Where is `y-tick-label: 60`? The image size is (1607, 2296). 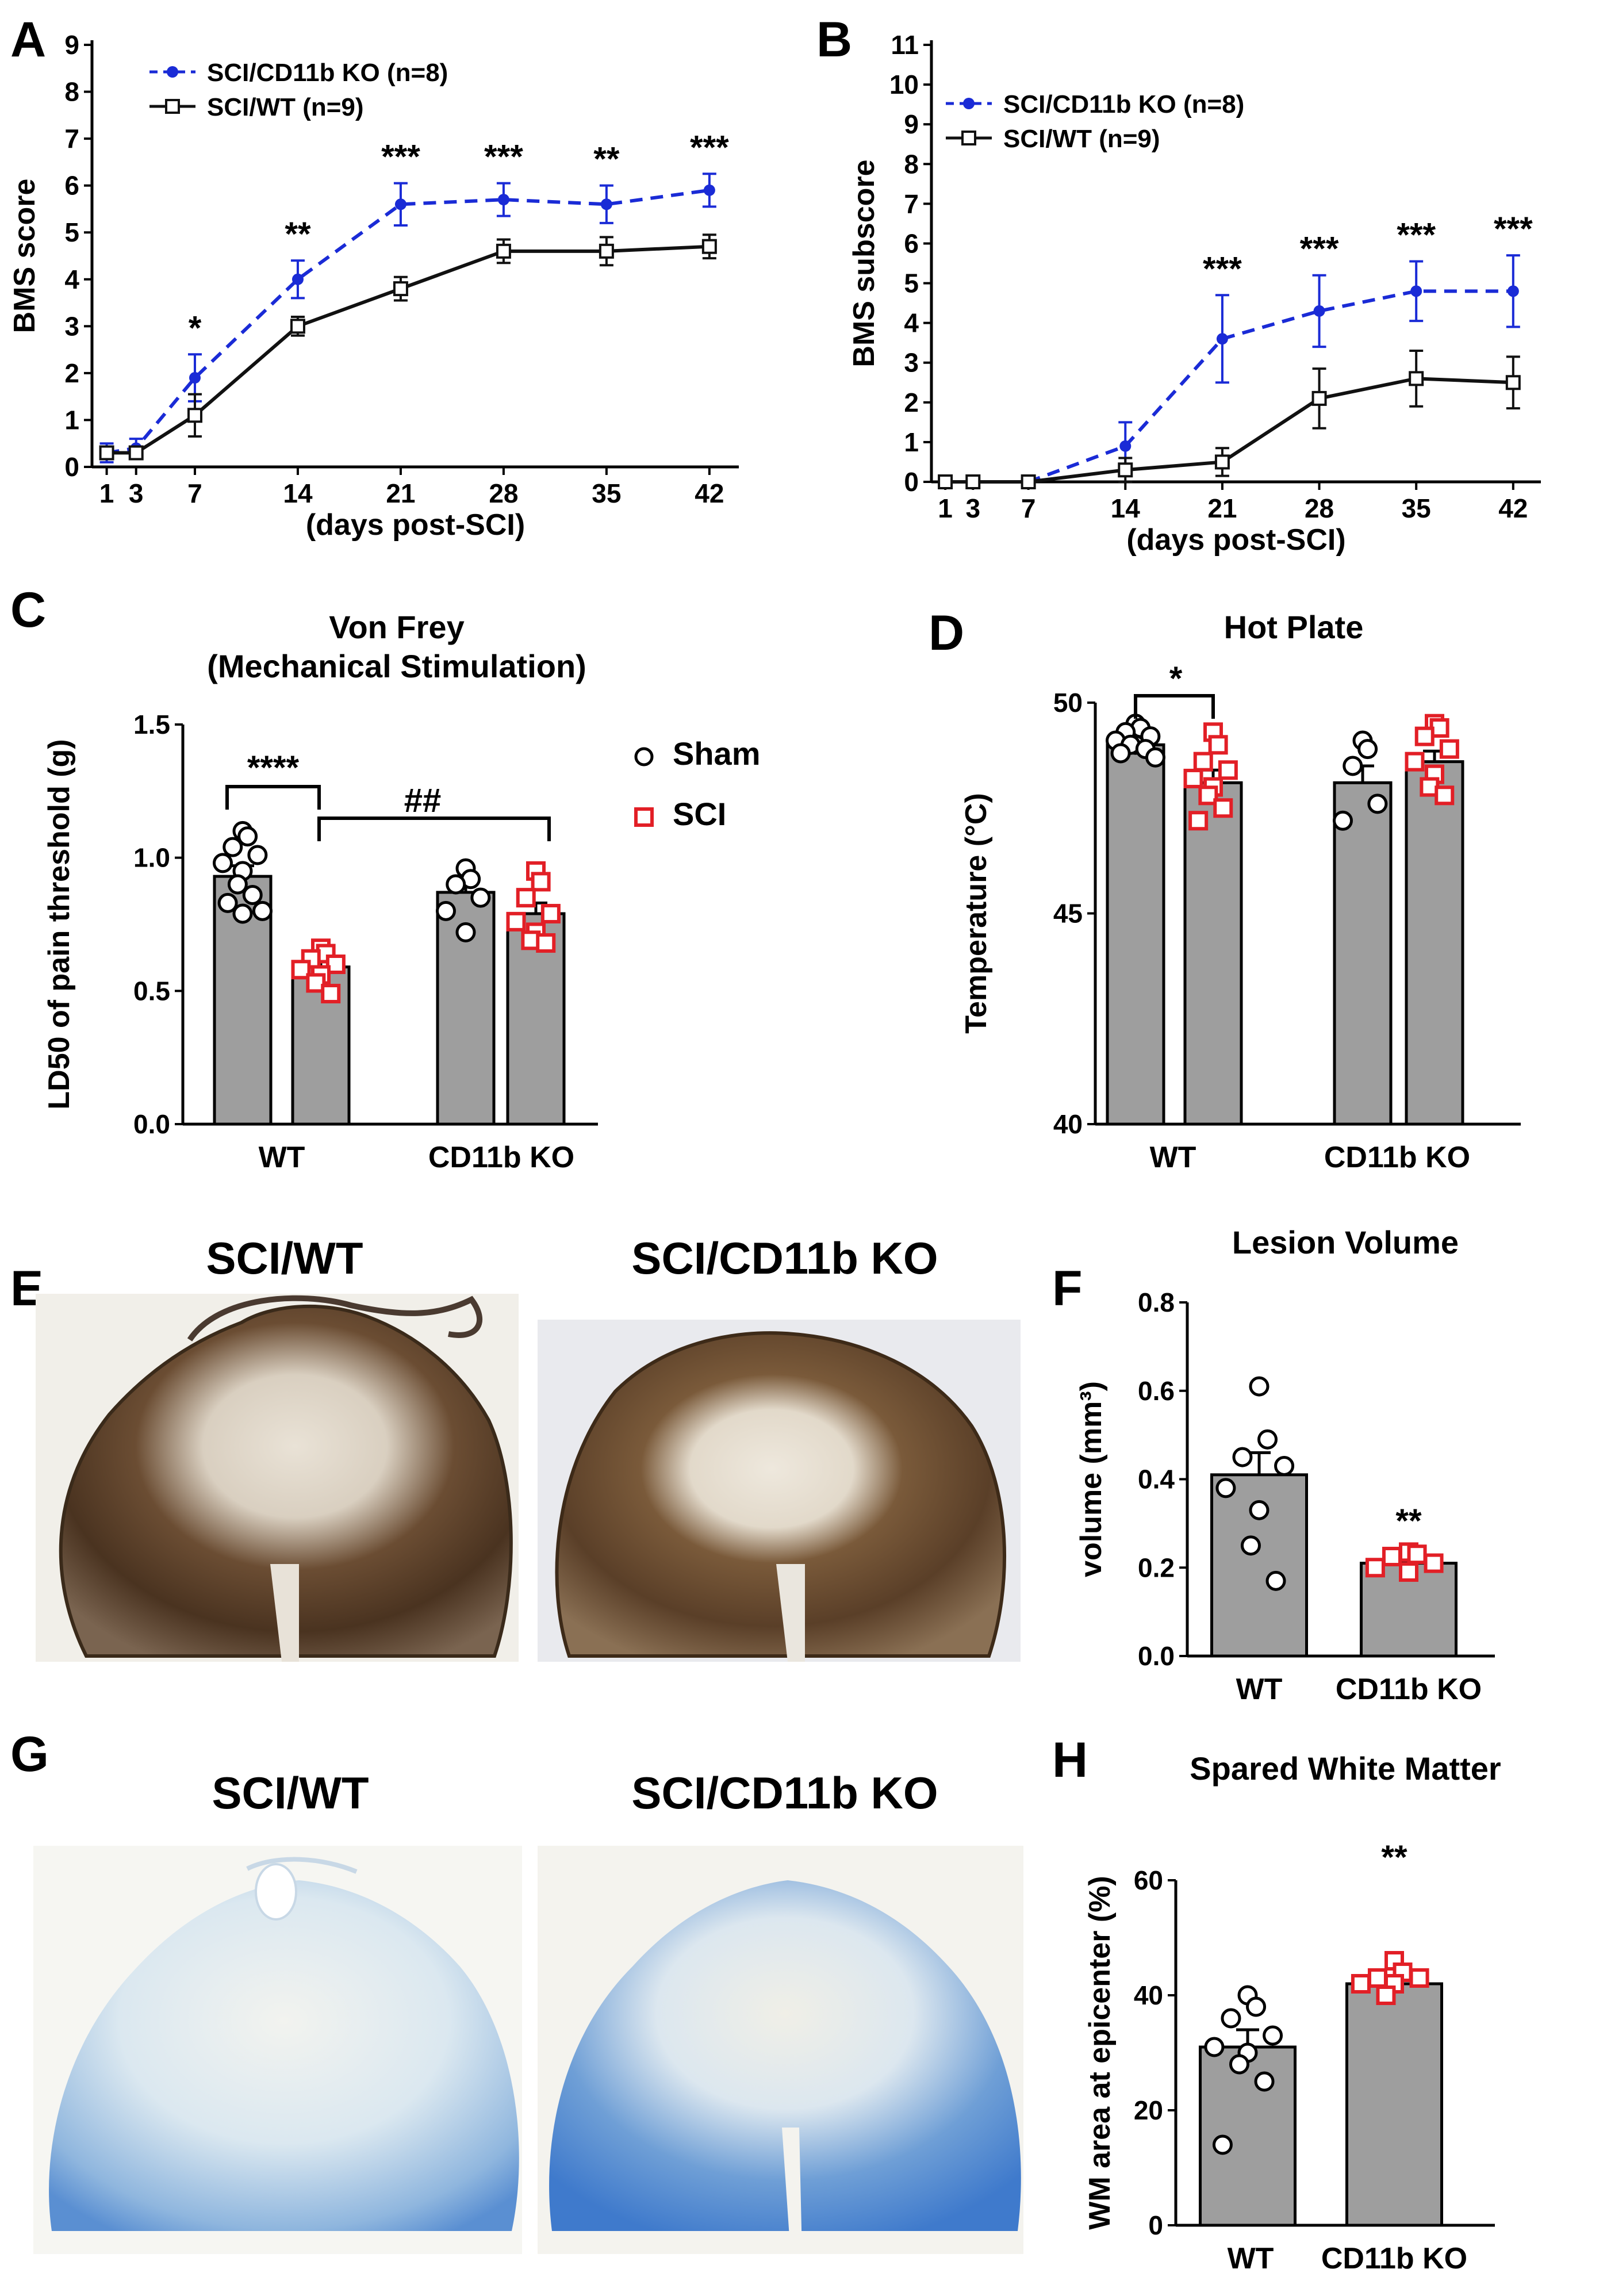 y-tick-label: 60 is located at coordinates (1148, 1880).